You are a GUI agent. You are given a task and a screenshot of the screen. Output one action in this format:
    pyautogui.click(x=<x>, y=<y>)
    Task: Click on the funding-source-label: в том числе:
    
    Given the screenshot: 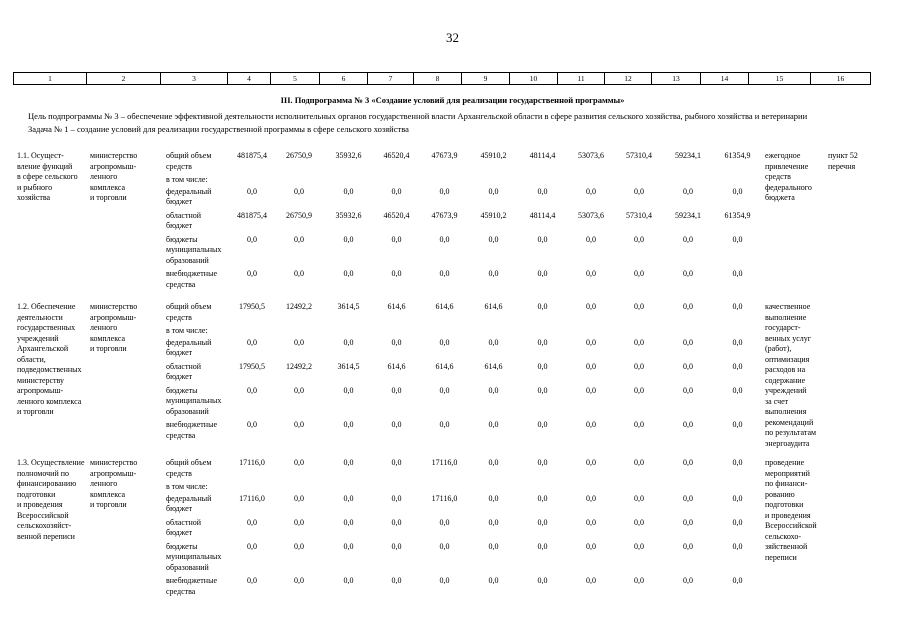 What is the action you would take?
    pyautogui.click(x=187, y=486)
    